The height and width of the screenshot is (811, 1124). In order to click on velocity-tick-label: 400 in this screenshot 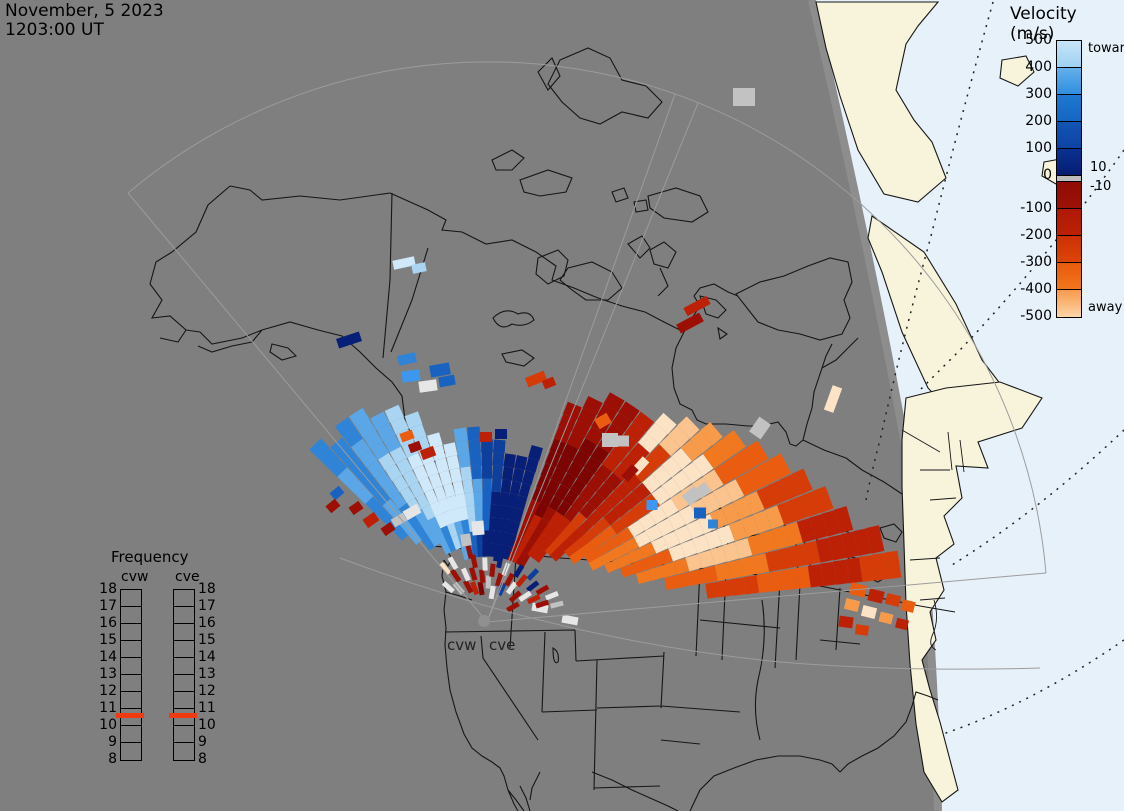, I will do `click(1038, 67)`.